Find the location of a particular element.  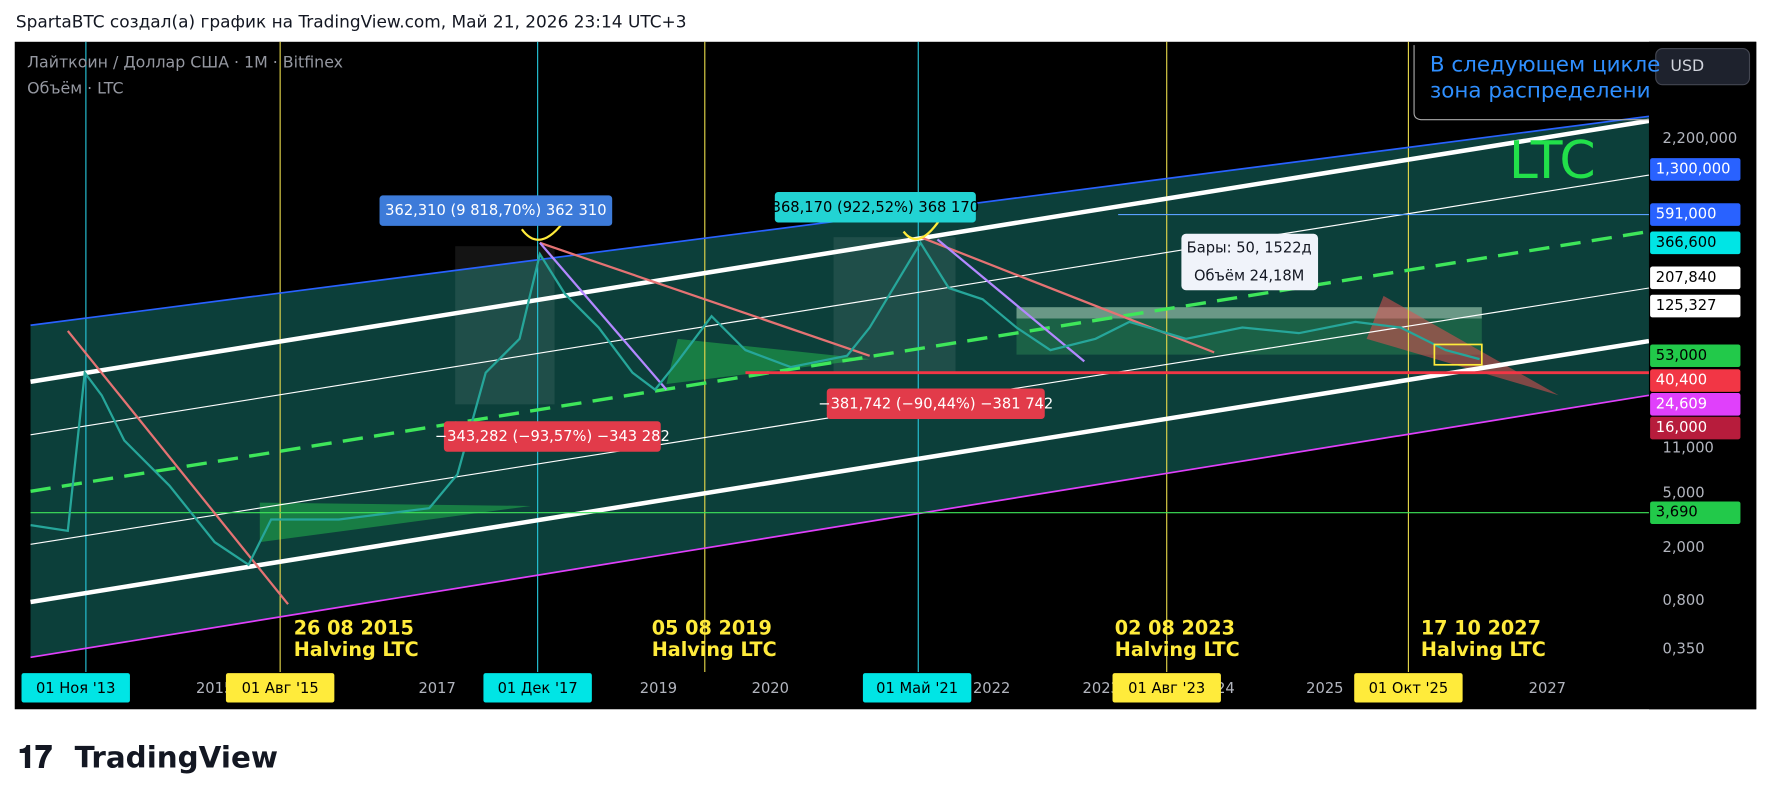

price-label: 3,690 is located at coordinates (1677, 512).